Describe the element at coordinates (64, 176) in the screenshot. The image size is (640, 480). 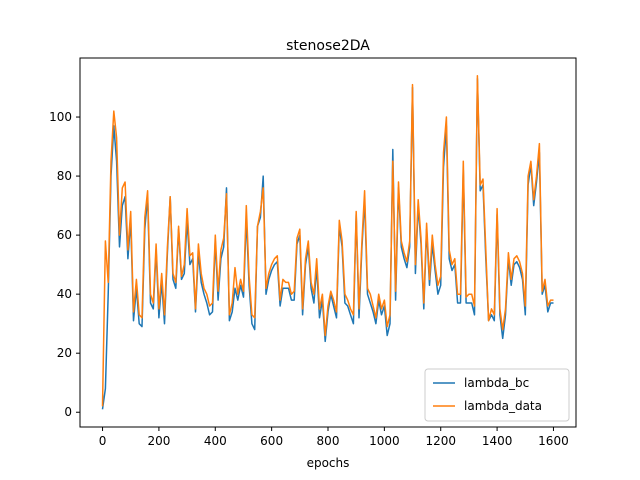
I see `y-tick-label: 80` at that location.